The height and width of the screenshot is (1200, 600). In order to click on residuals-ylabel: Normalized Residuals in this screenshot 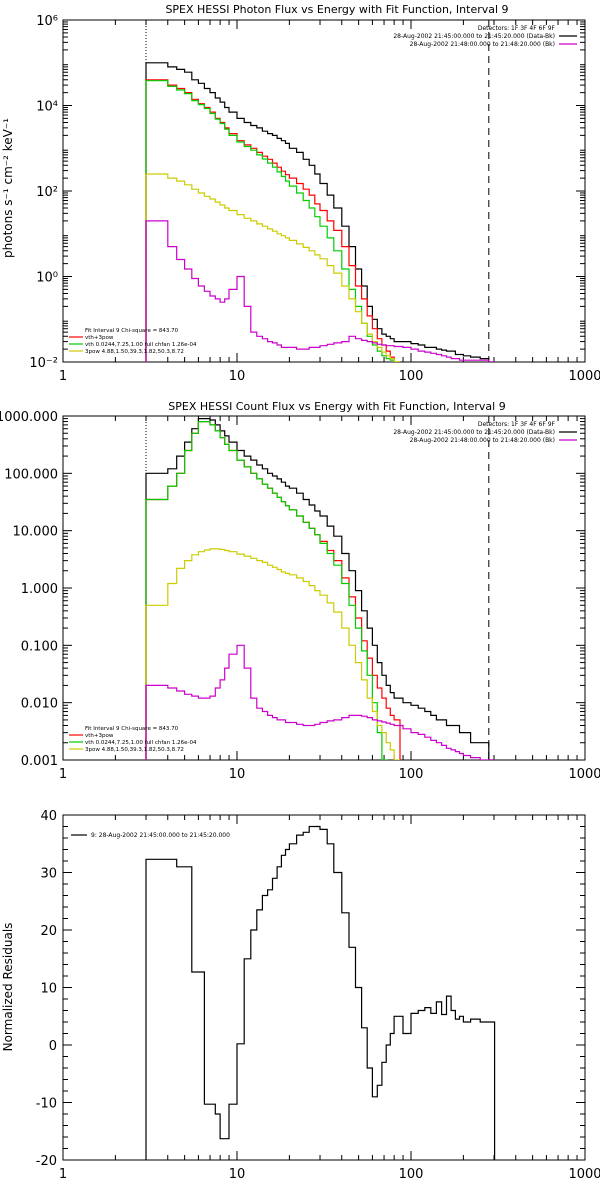, I will do `click(8, 987)`.